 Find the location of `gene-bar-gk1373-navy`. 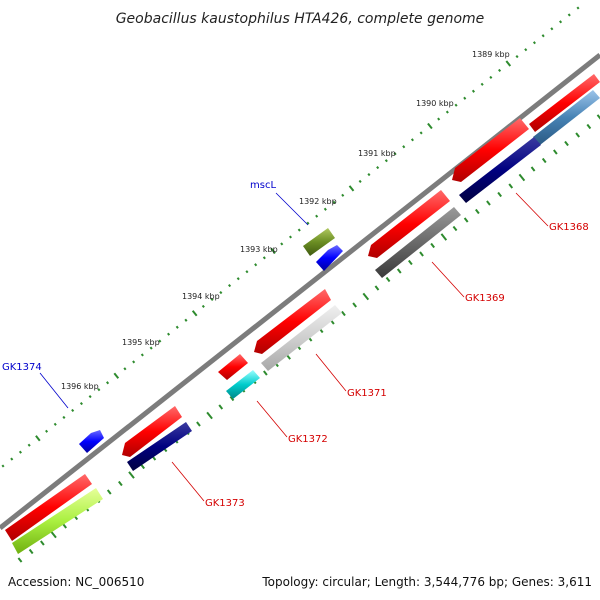

gene-bar-gk1373-navy is located at coordinates (159, 446).